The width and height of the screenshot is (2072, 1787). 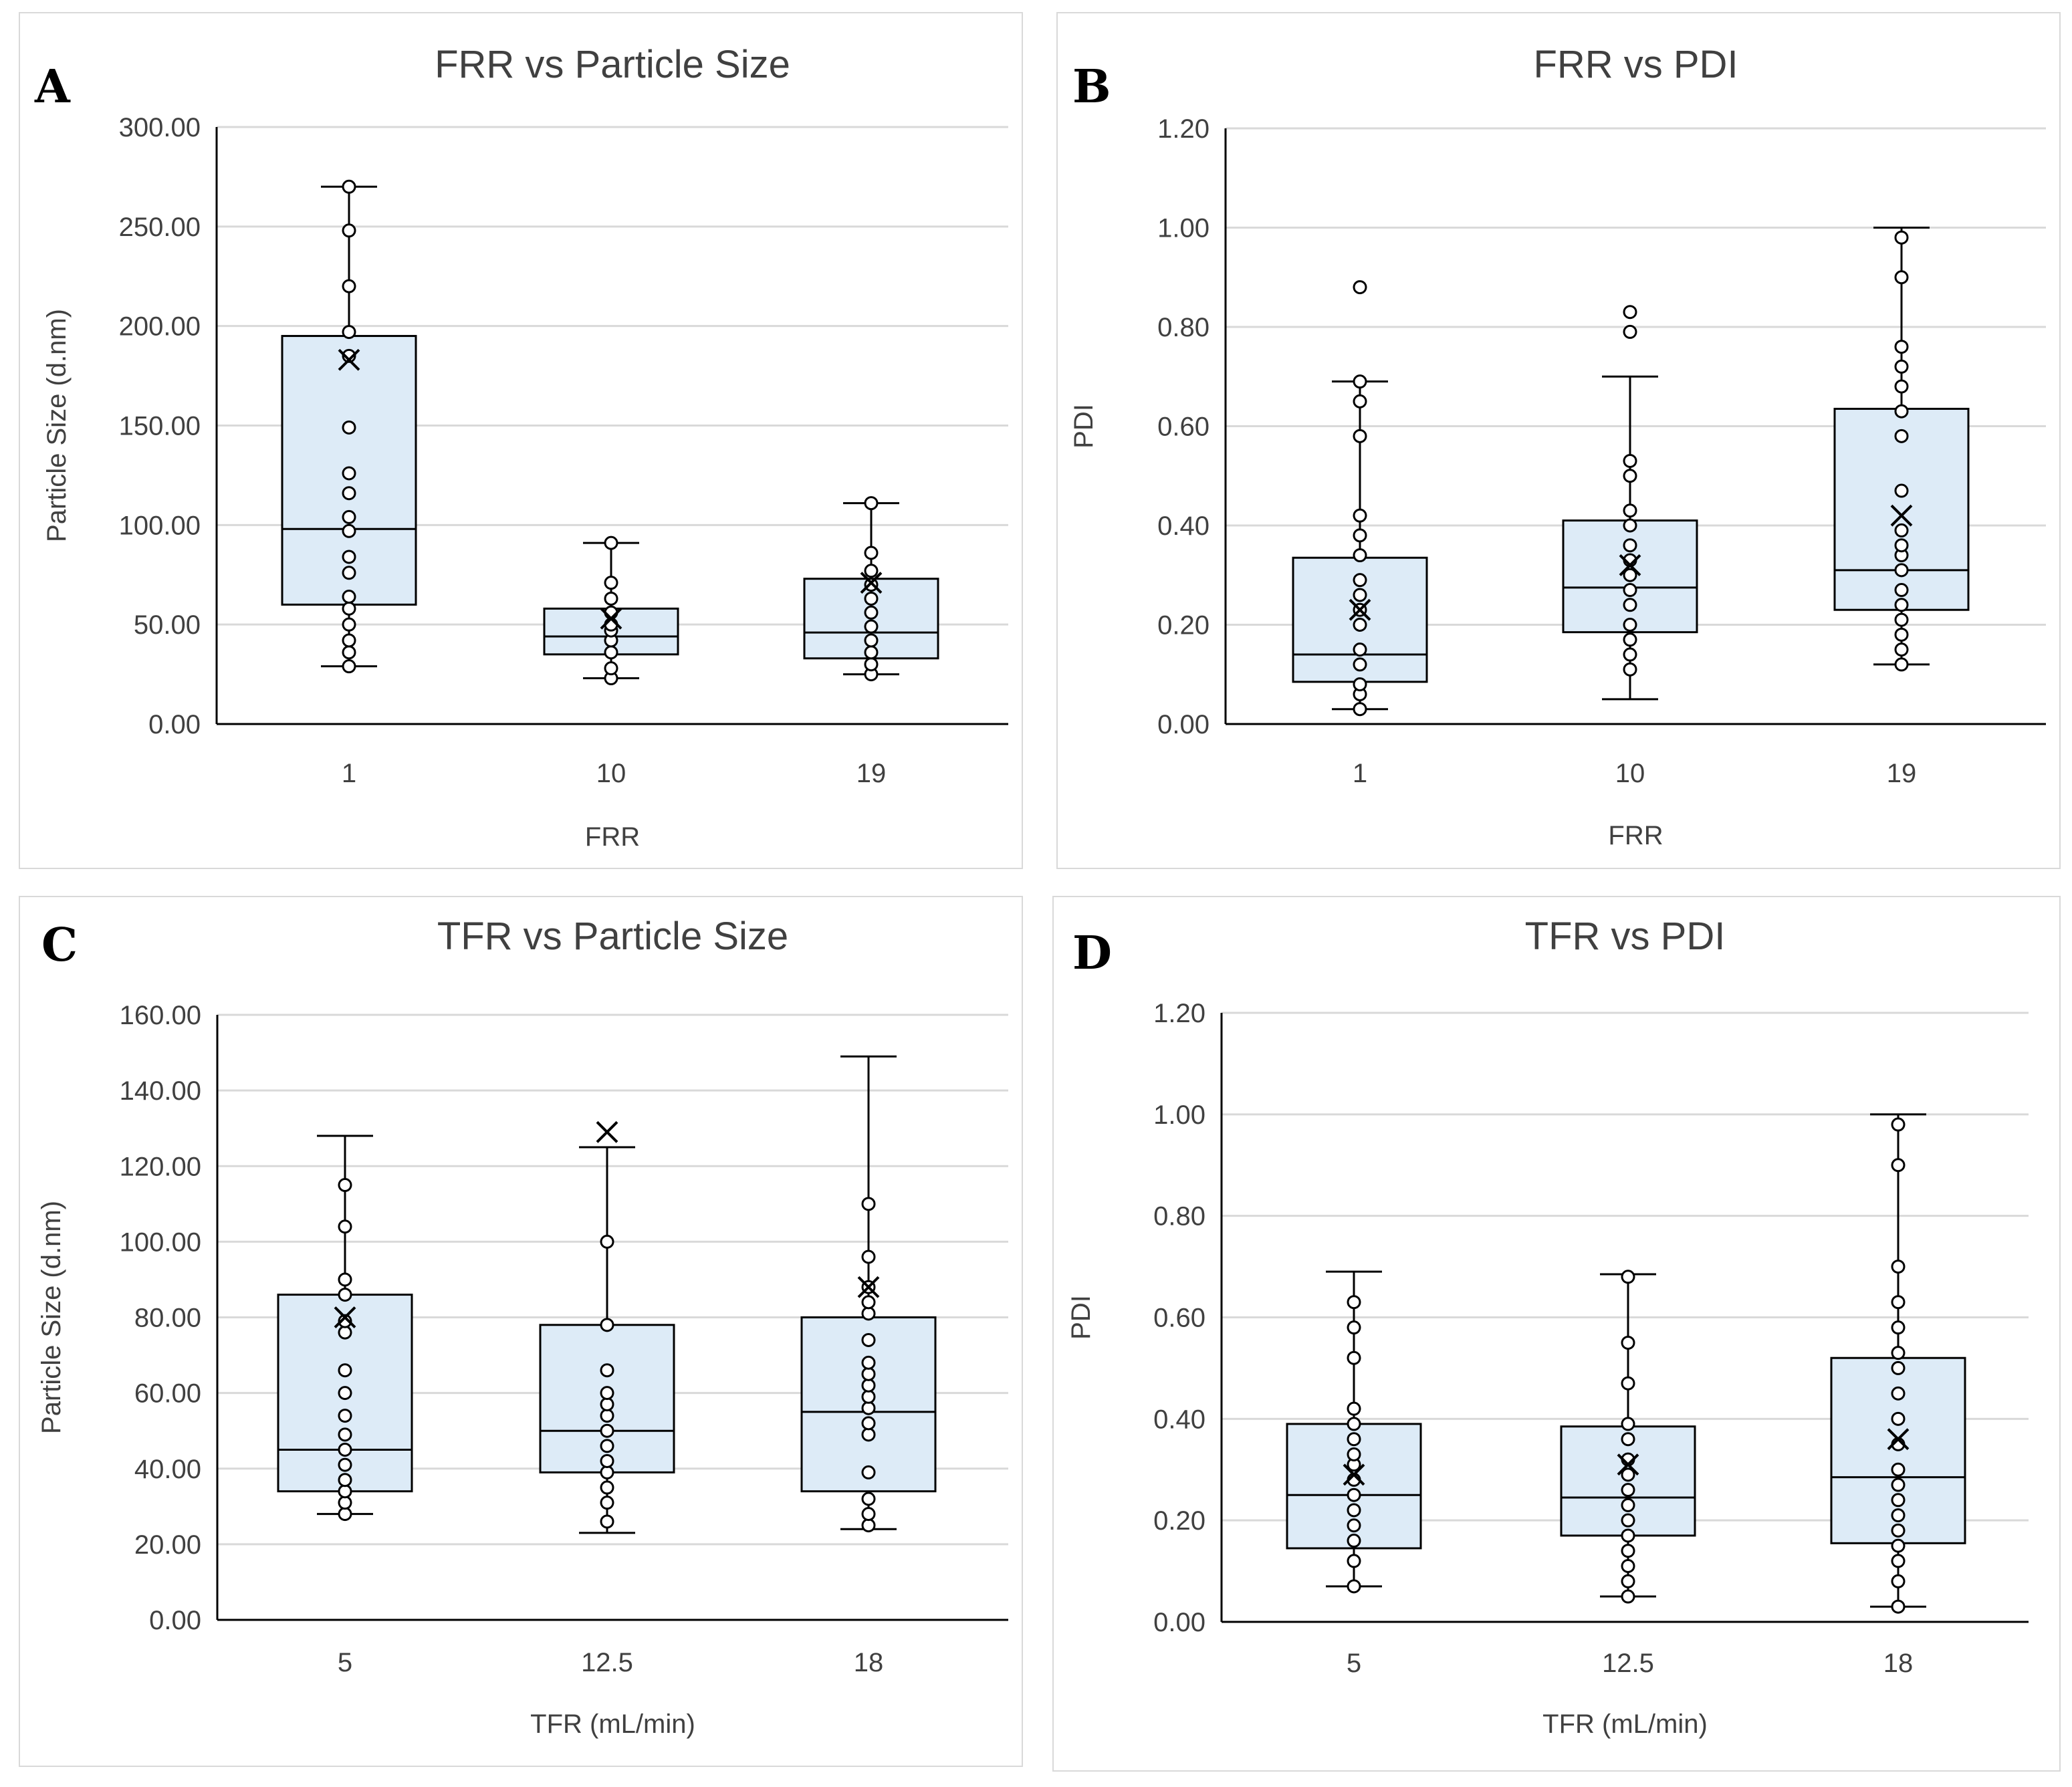 I want to click on y-tick-label: 50.00, so click(x=167, y=625).